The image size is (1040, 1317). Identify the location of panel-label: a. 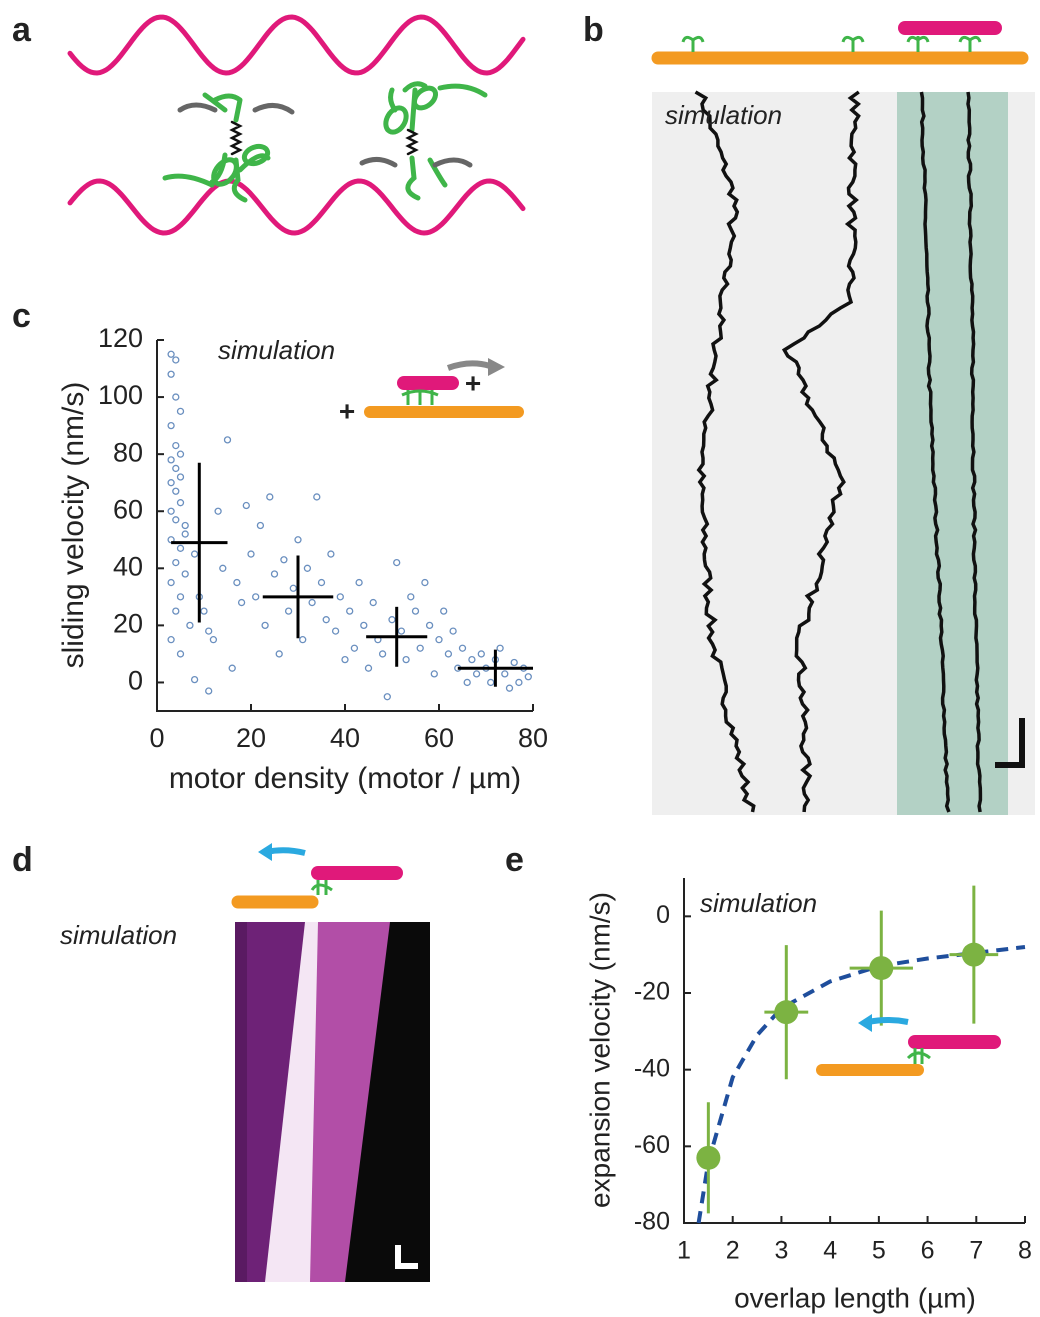
(22, 30).